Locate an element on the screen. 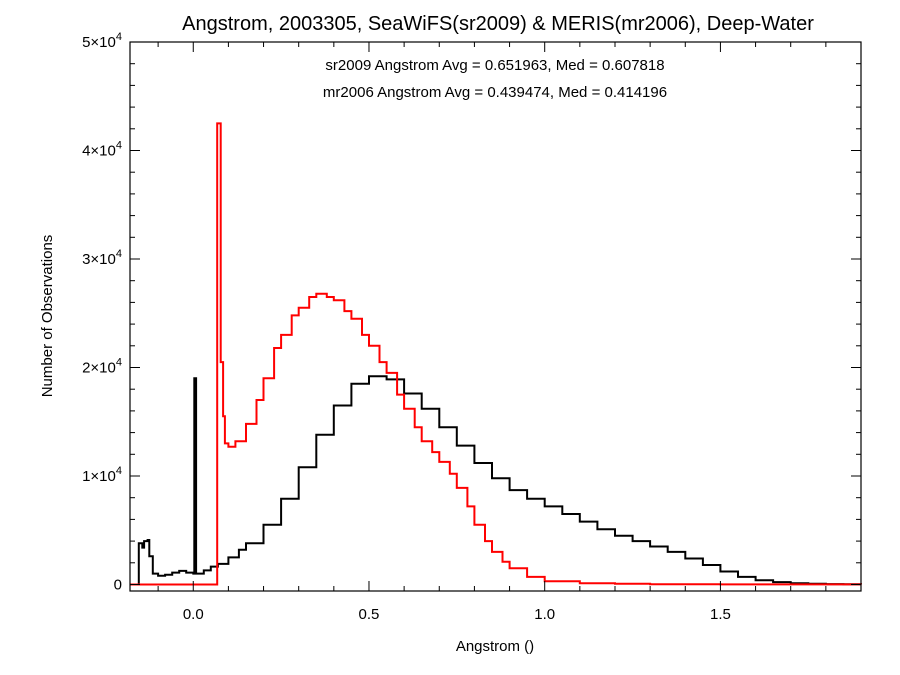 The image size is (900, 675). y-axis-label: Number of Observations is located at coordinates (47, 316).